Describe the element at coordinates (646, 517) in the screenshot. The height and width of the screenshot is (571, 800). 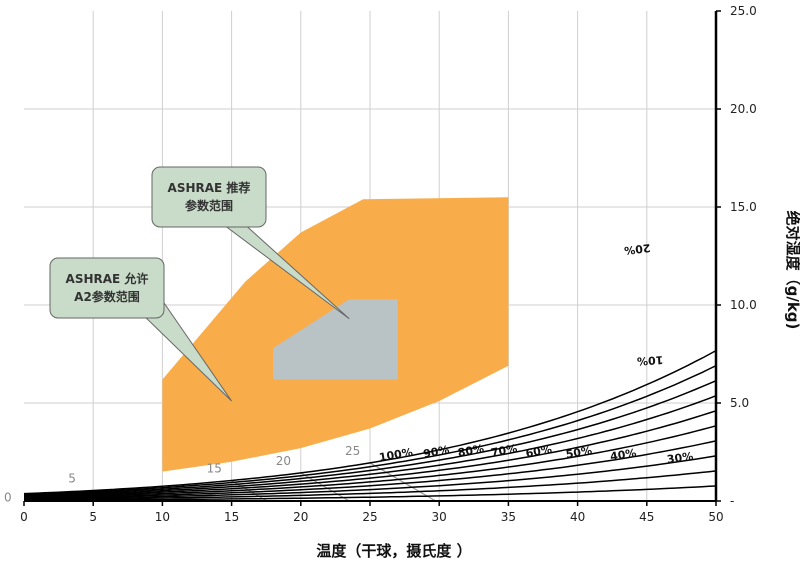
I see `x-tick-label: 45` at that location.